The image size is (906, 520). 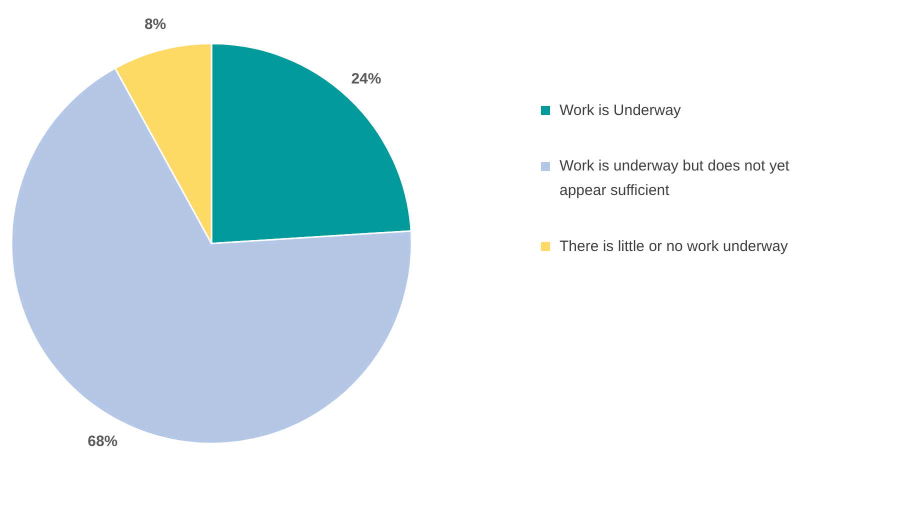 What do you see at coordinates (621, 110) in the screenshot?
I see `legend-label: Work is Underway` at bounding box center [621, 110].